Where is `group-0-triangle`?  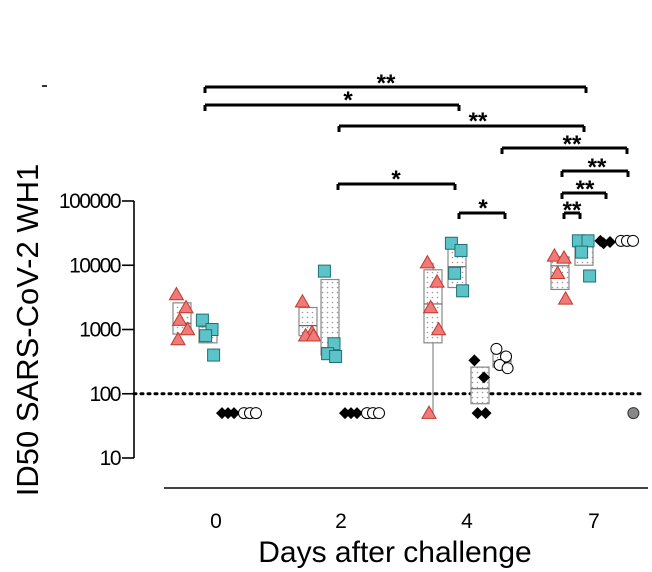 group-0-triangle is located at coordinates (182, 316).